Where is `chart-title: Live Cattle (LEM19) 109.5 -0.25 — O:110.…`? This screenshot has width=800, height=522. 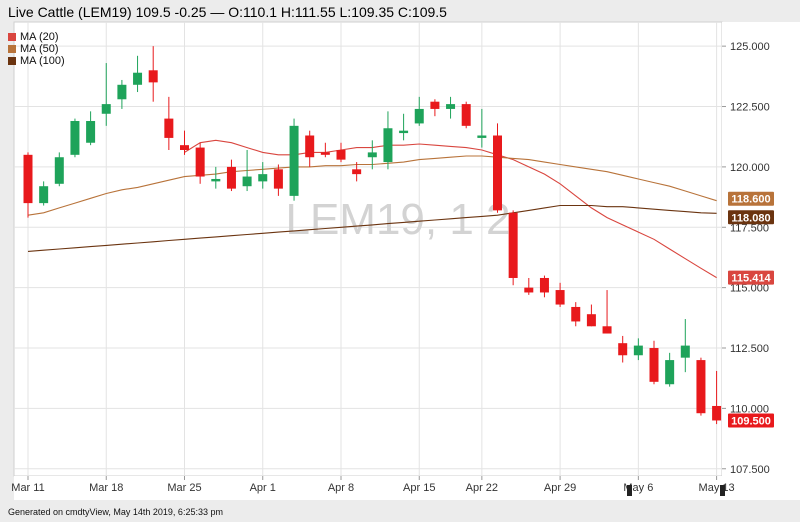
chart-title: Live Cattle (LEM19) 109.5 -0.25 — O:110.… is located at coordinates (227, 12).